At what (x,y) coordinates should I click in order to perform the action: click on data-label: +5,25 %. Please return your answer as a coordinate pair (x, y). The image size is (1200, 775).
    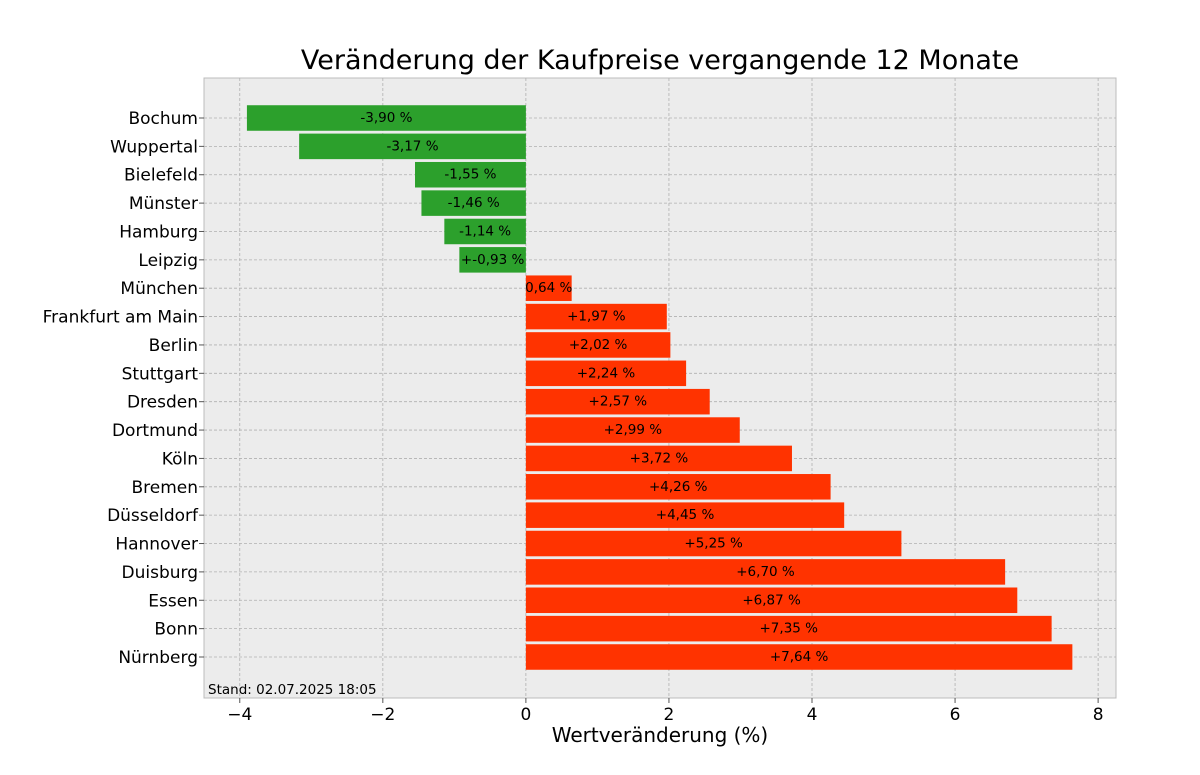
    Looking at the image, I should click on (713, 544).